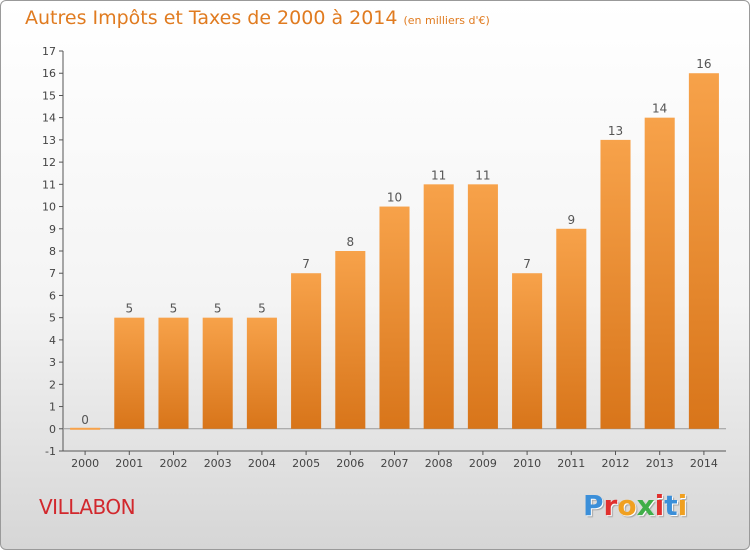  What do you see at coordinates (52, 229) in the screenshot?
I see `y-tick-label: 9` at bounding box center [52, 229].